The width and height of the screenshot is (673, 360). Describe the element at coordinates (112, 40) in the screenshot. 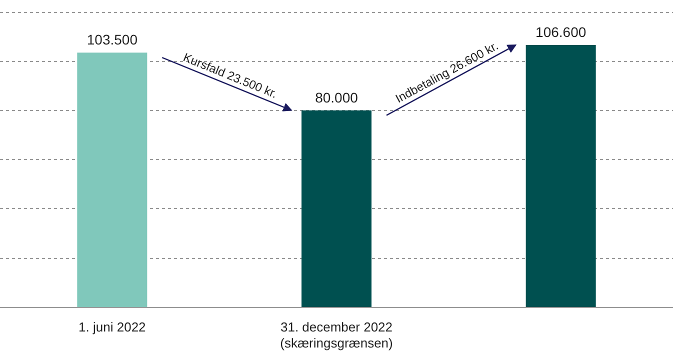

I see `data-label: 103.500` at that location.